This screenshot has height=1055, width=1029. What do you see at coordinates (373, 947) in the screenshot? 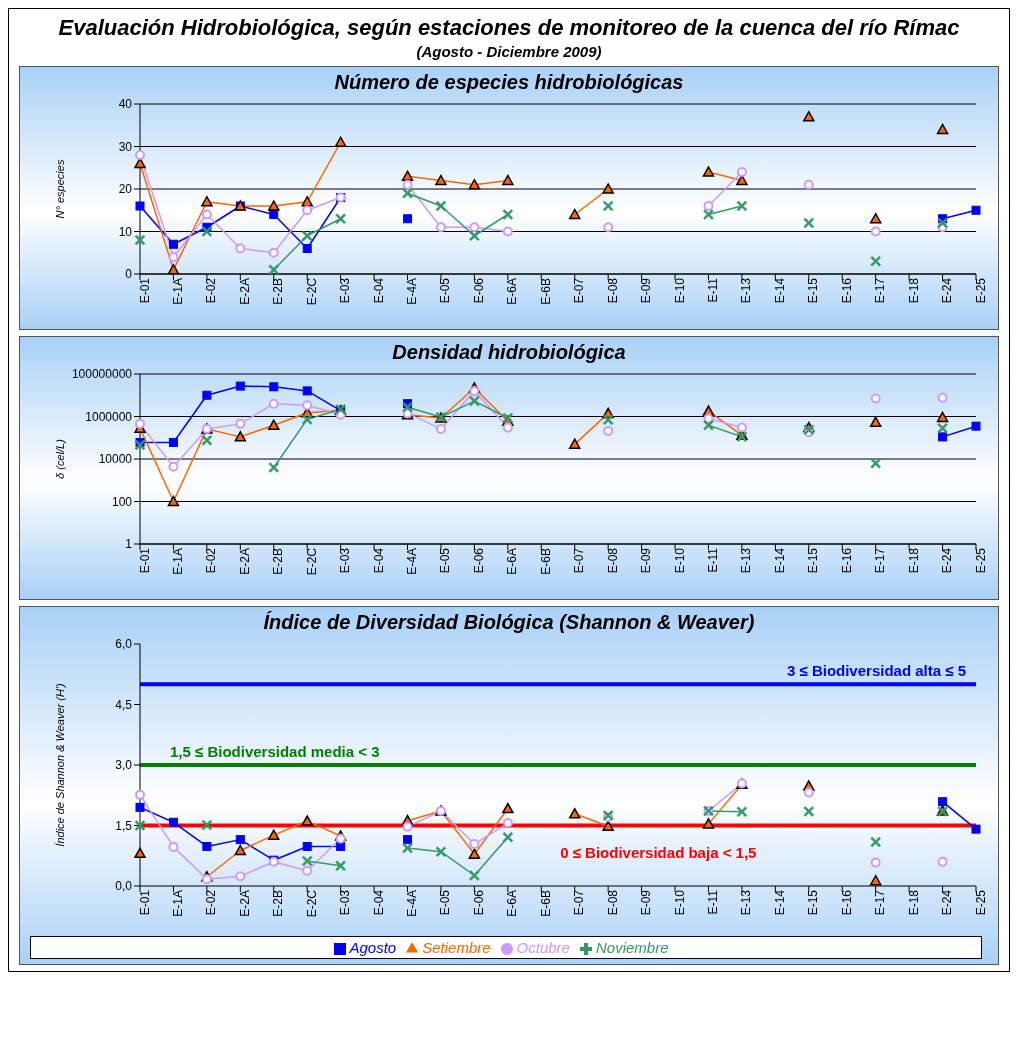
I see `legend-label: Agosto` at bounding box center [373, 947].